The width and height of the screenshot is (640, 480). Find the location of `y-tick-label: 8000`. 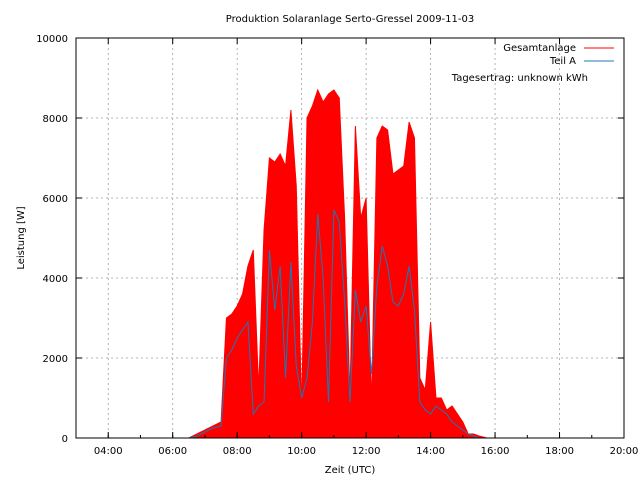

y-tick-label: 8000 is located at coordinates (55, 119).